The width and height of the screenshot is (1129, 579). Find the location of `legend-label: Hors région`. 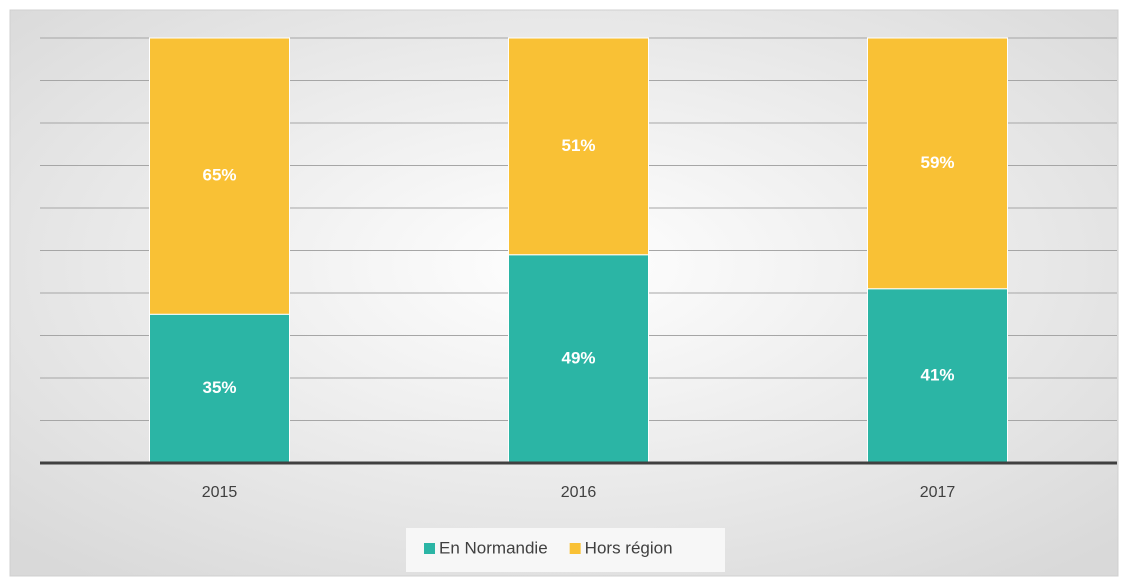

legend-label: Hors région is located at coordinates (629, 547).